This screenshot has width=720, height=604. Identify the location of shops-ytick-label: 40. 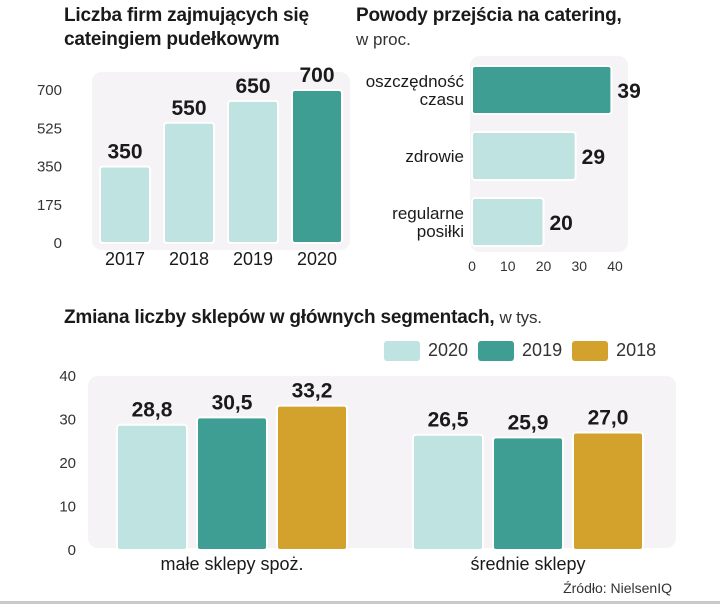
(67, 376).